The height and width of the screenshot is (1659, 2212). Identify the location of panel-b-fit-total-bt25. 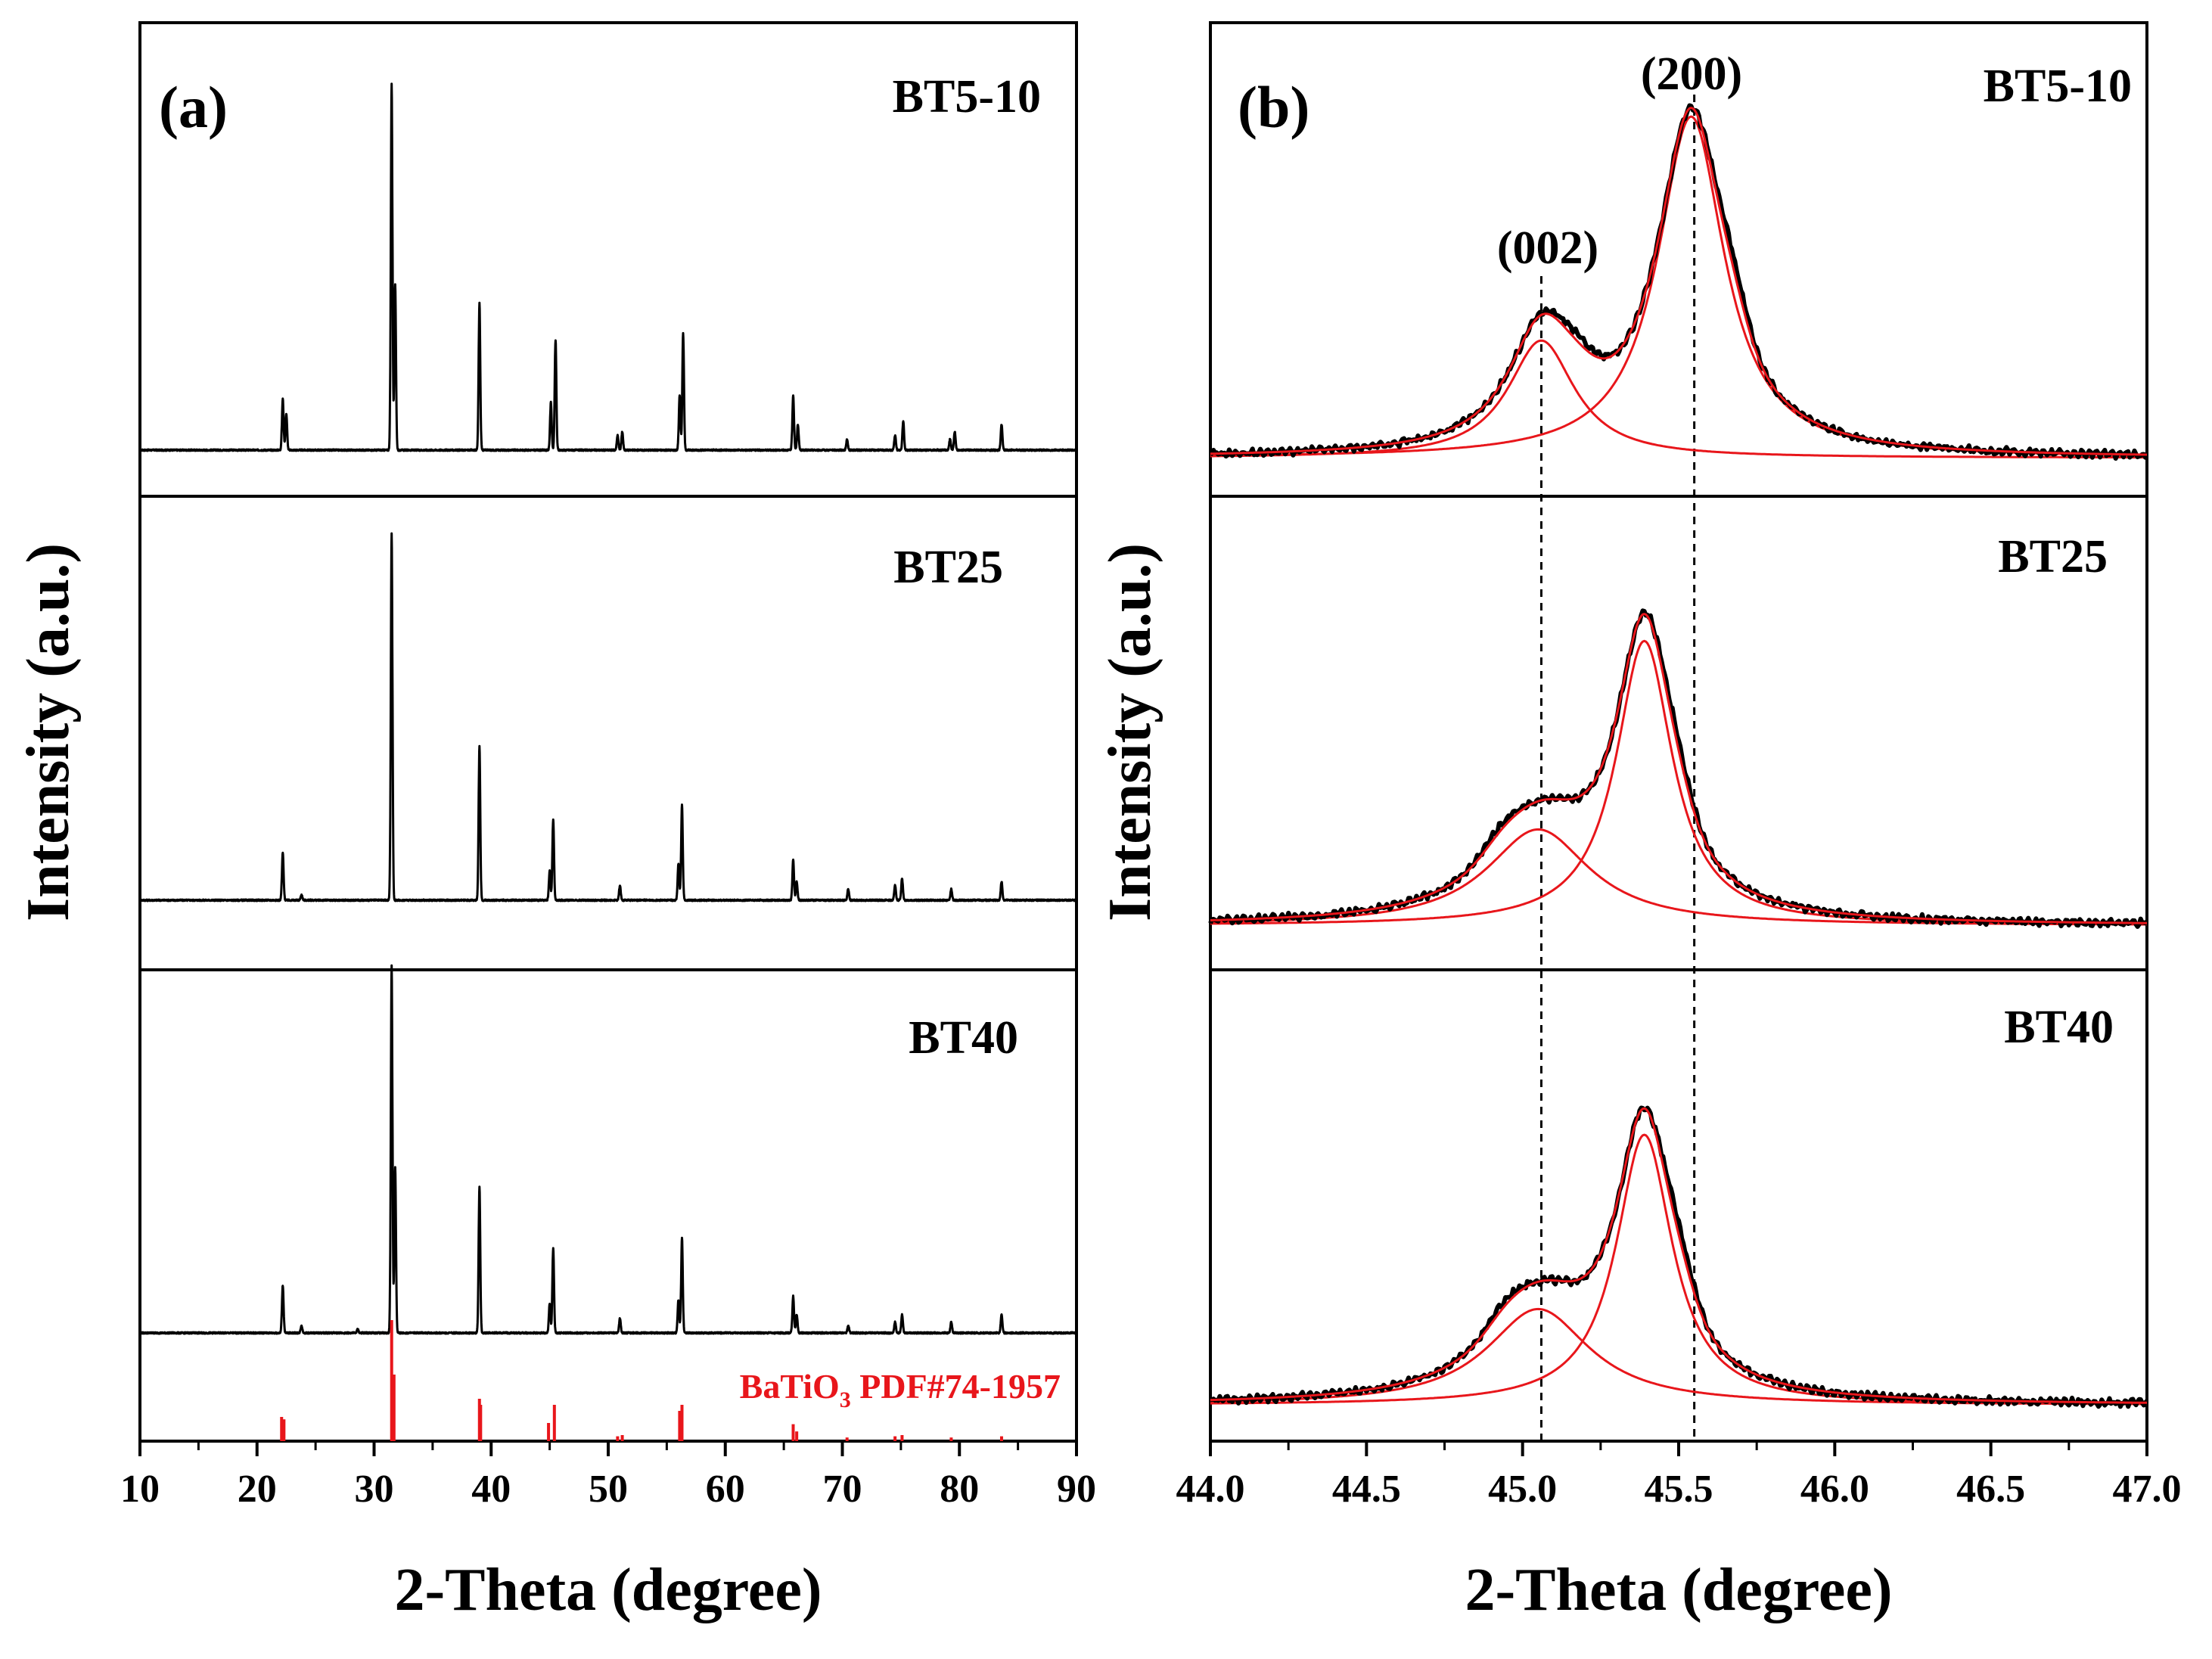
(1678, 768).